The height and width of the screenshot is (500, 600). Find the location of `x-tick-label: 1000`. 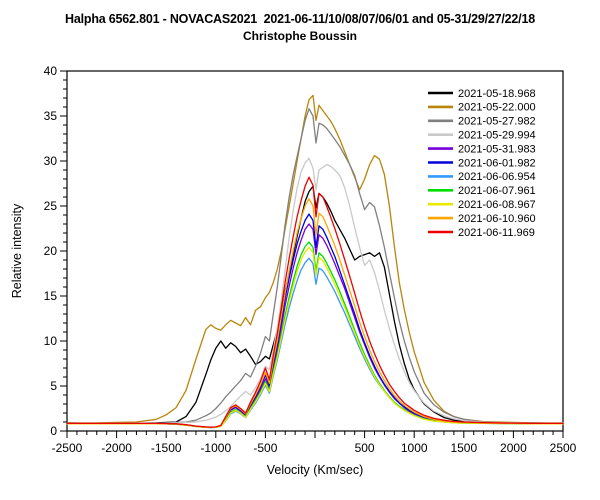

x-tick-label: 1000 is located at coordinates (414, 448).